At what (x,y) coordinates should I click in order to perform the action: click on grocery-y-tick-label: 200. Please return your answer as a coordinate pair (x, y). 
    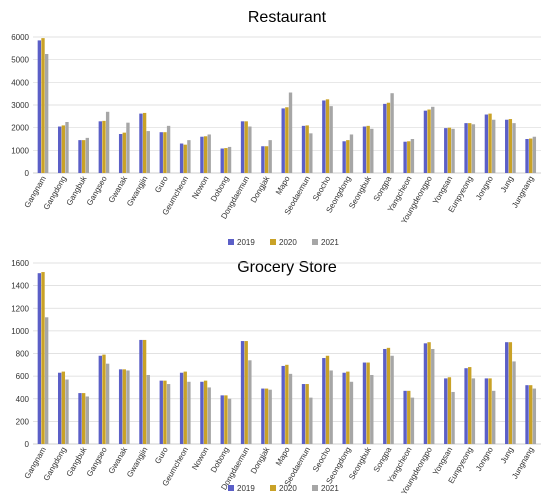
    Looking at the image, I should click on (23, 421).